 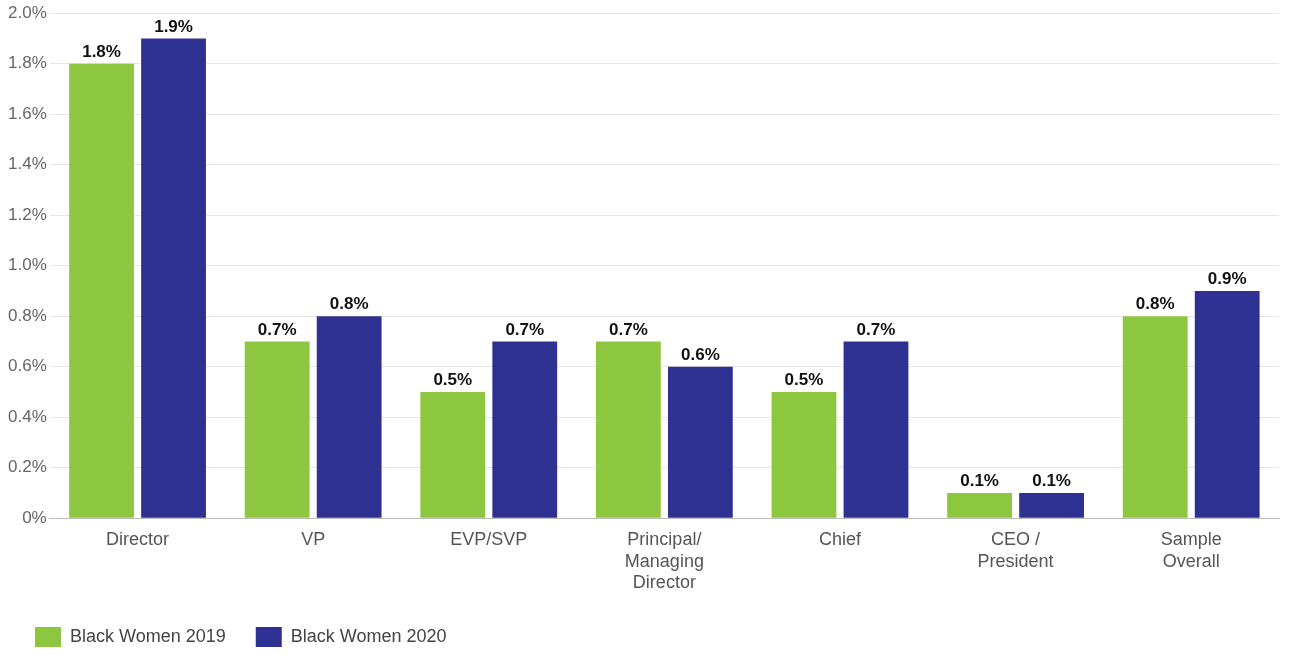 What do you see at coordinates (489, 538) in the screenshot?
I see `x-tick-label: EVP/SVP` at bounding box center [489, 538].